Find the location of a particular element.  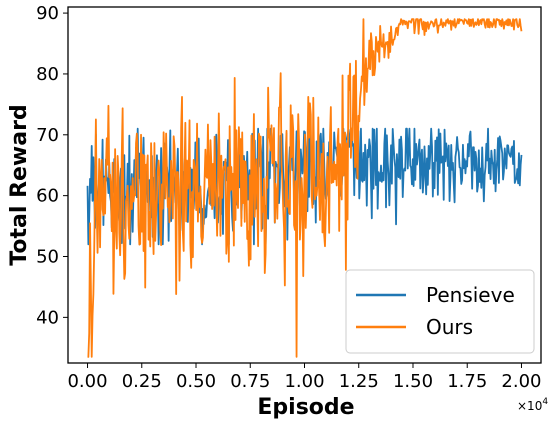

x-tick-label: 0.00 is located at coordinates (87, 381).